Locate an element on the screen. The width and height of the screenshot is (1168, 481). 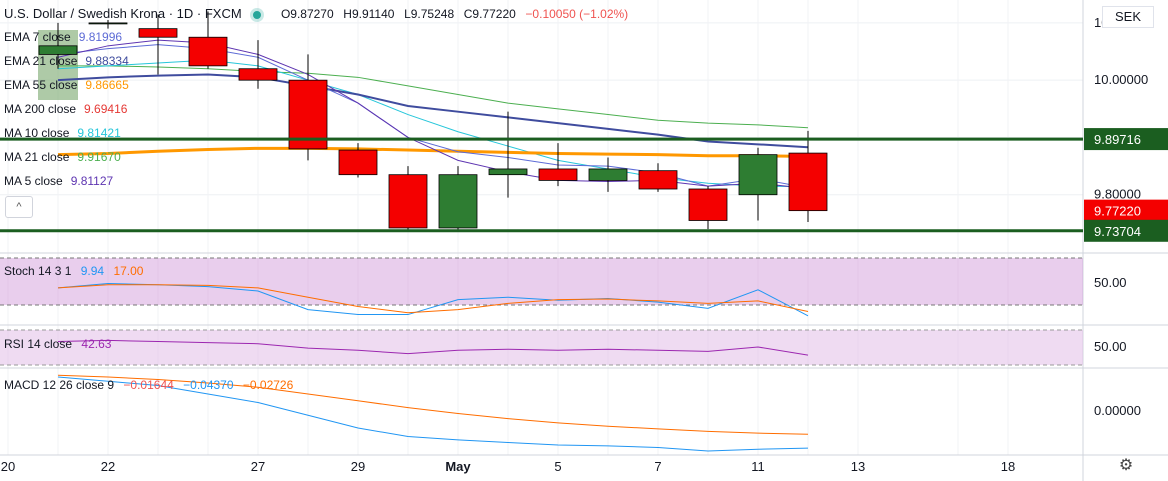
indicator-legend-row: MA 10 close 9.81421 is located at coordinates (62, 133).